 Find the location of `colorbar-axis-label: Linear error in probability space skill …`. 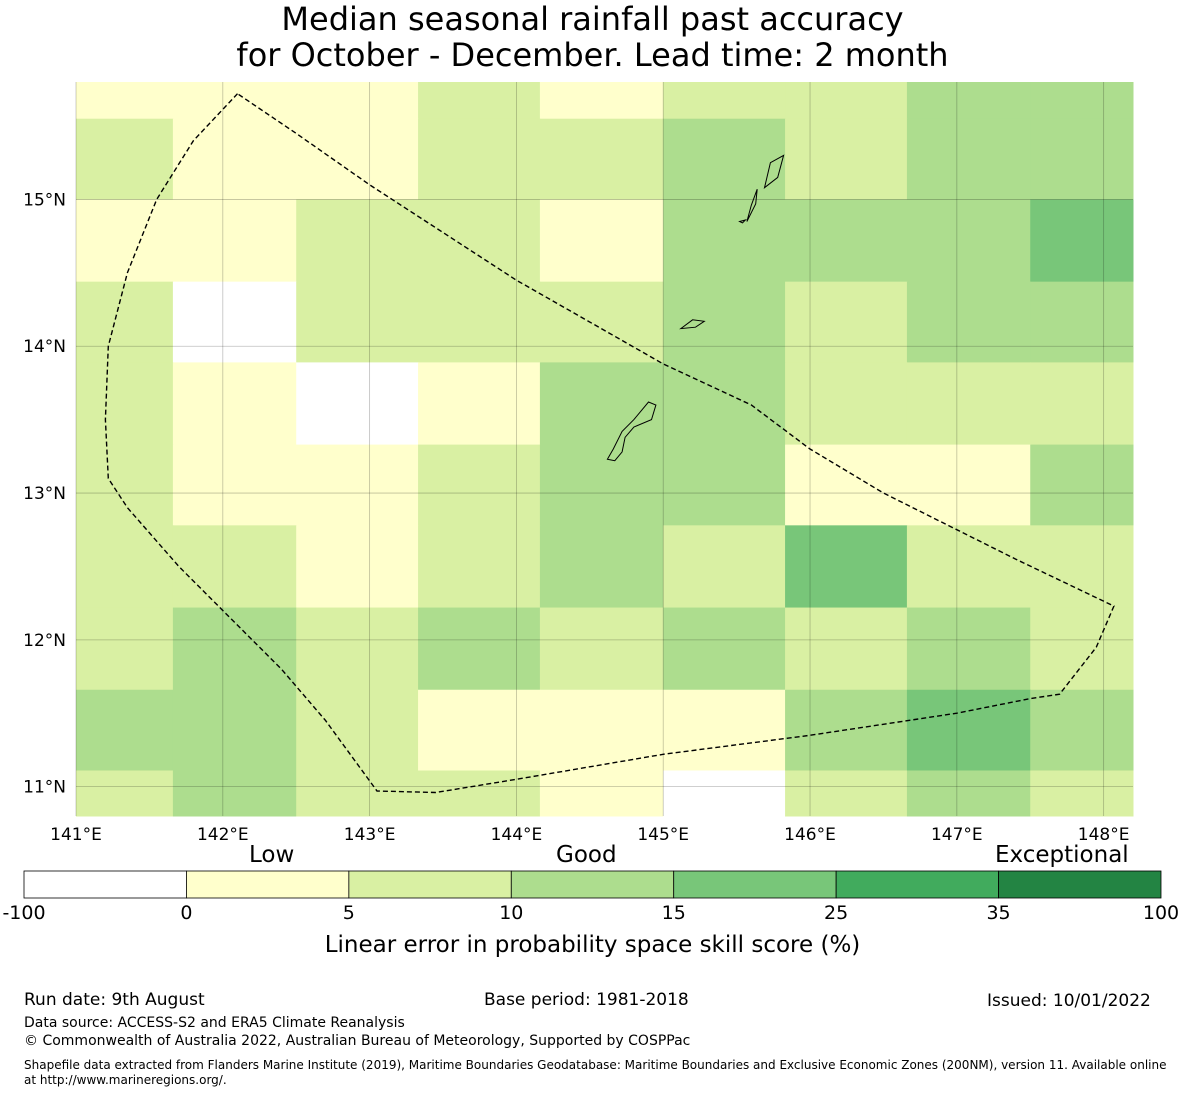

colorbar-axis-label: Linear error in probability space skill … is located at coordinates (592, 945).